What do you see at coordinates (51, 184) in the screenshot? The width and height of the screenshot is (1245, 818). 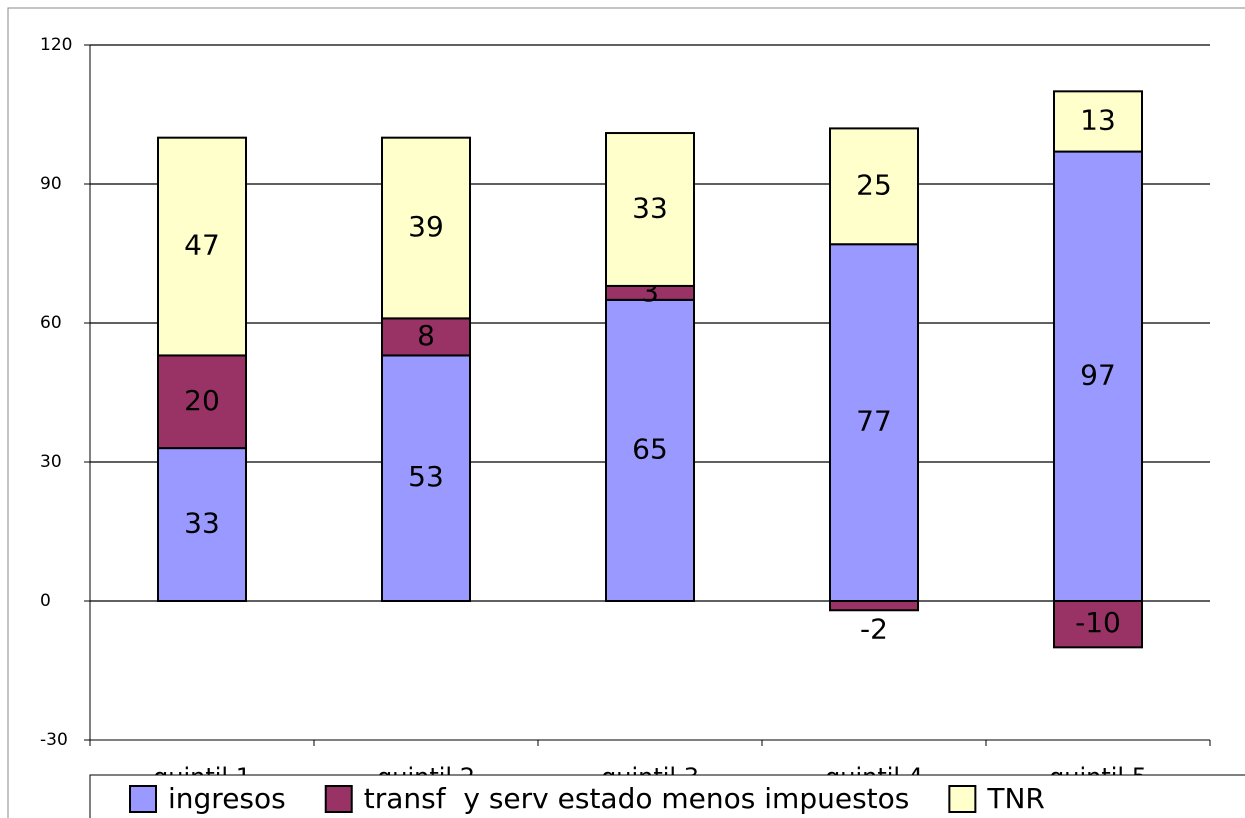 I see `y-tick-label: 90` at bounding box center [51, 184].